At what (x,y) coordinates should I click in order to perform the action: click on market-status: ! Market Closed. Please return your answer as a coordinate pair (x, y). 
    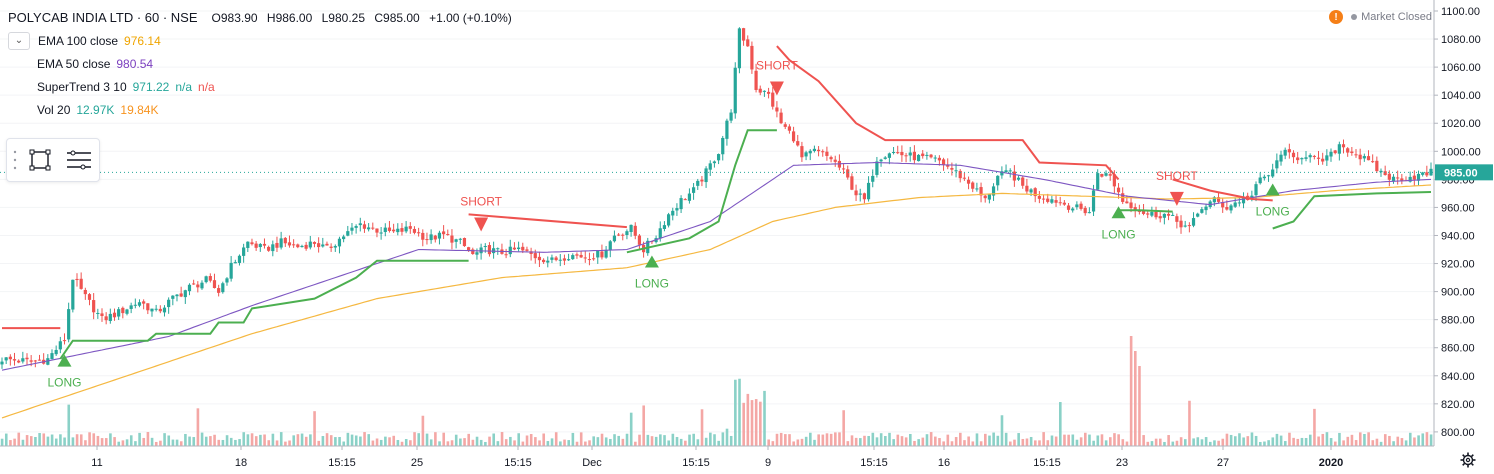
    Looking at the image, I should click on (1380, 17).